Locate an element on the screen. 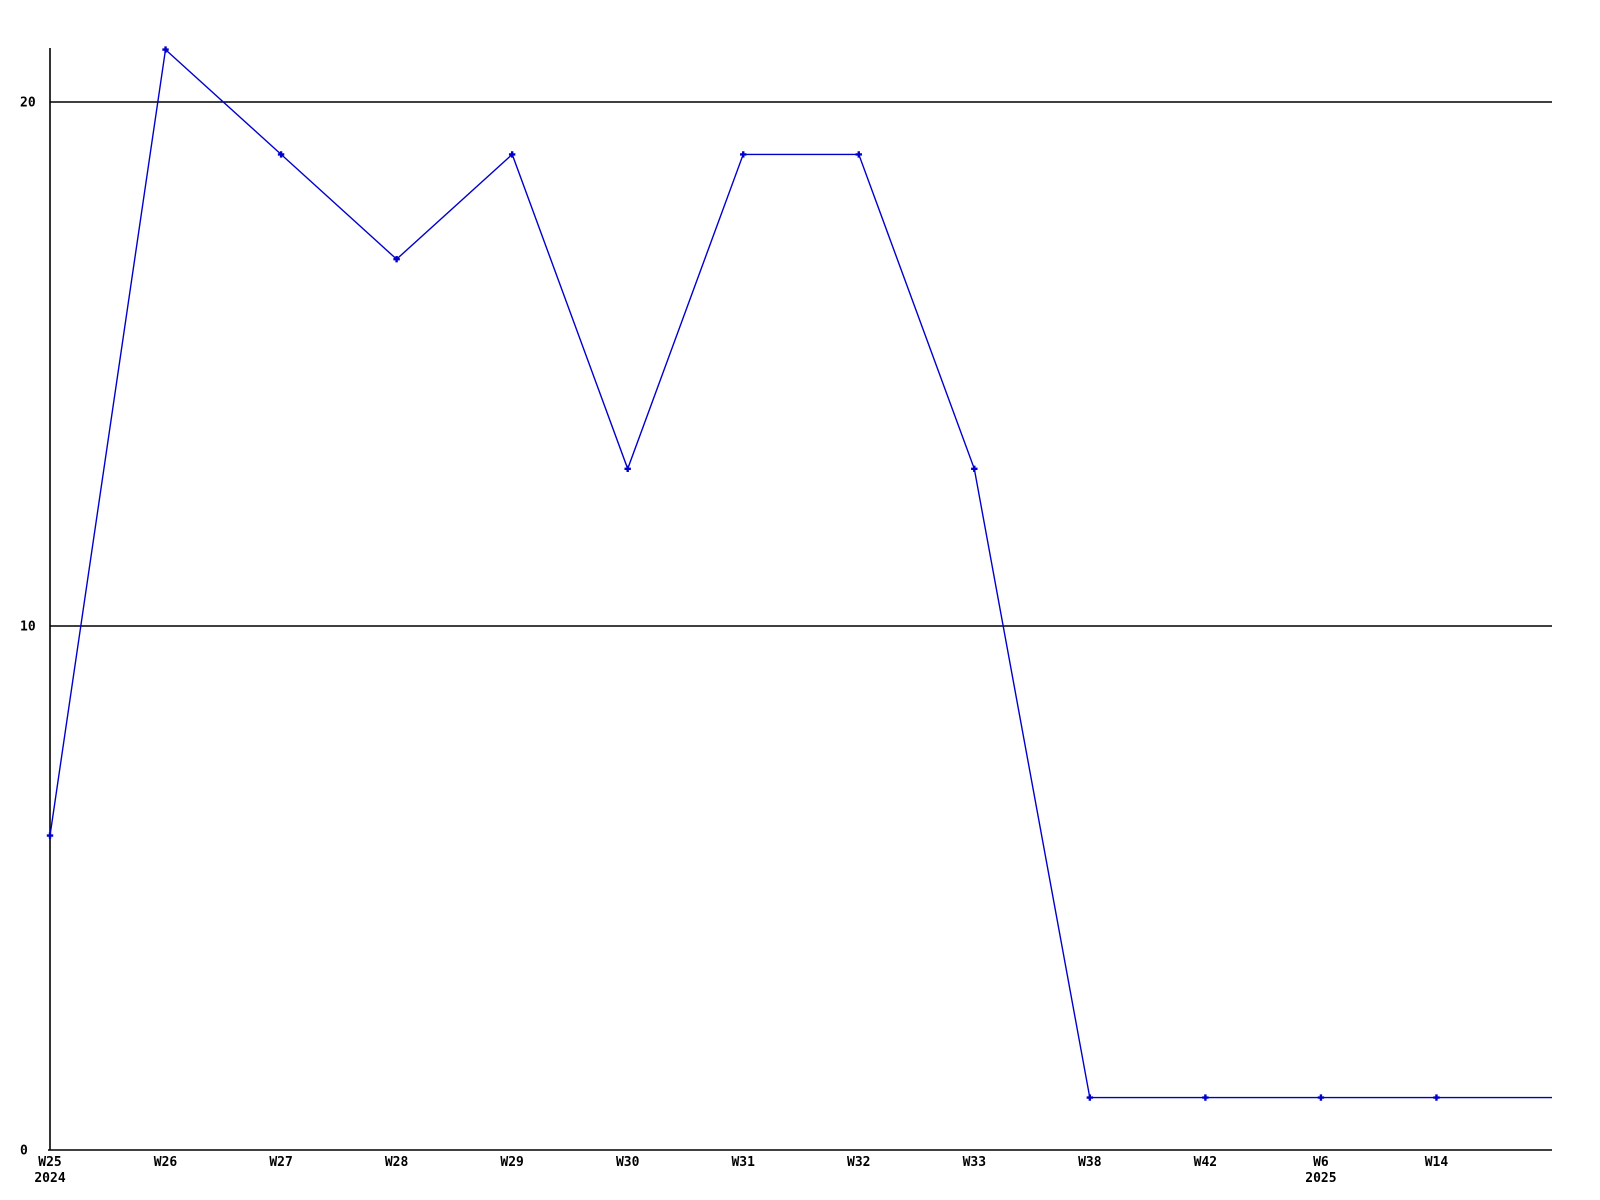  x-tick-label: W32 is located at coordinates (858, 1162).